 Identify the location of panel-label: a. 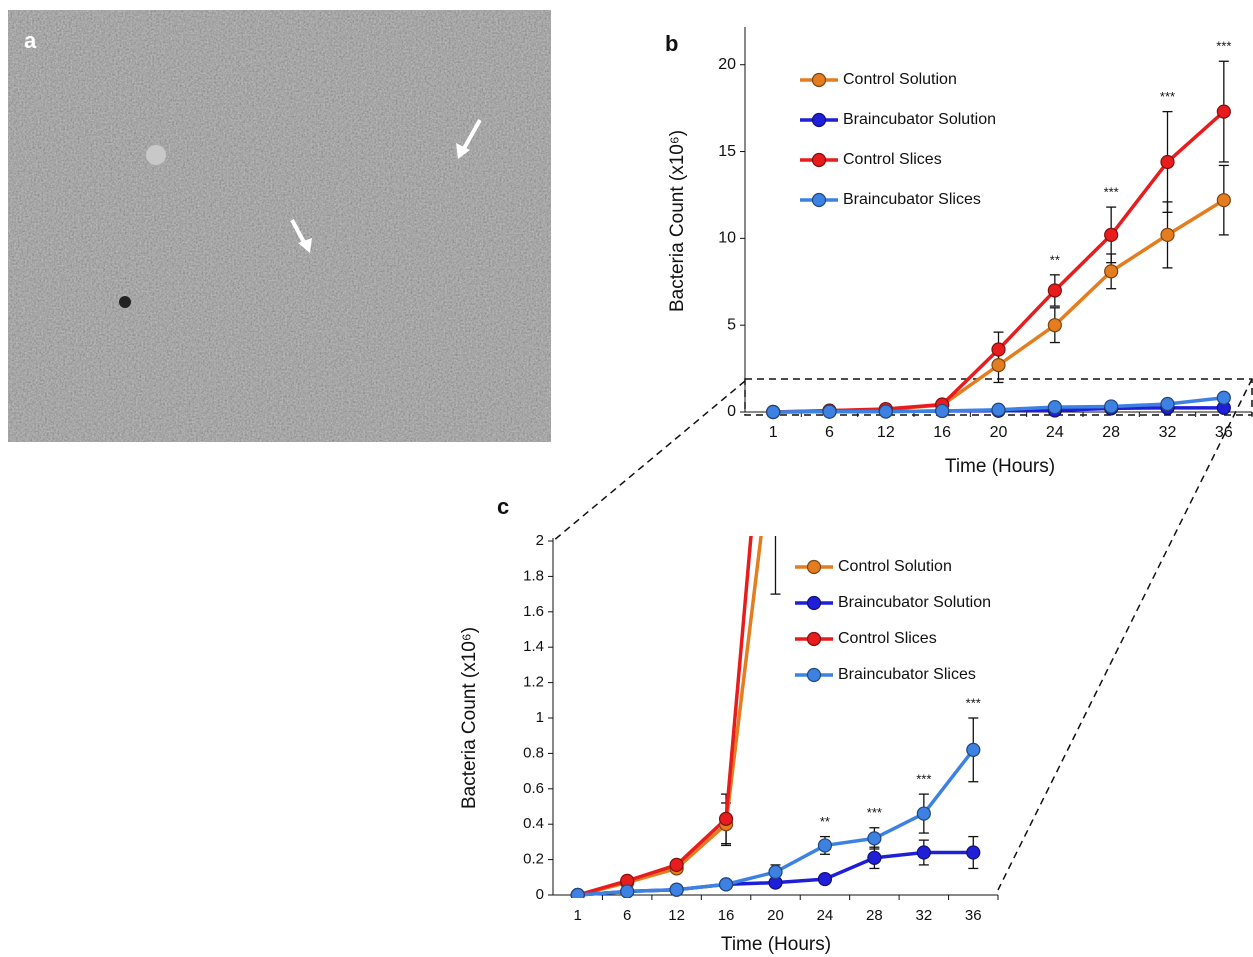
(30, 40).